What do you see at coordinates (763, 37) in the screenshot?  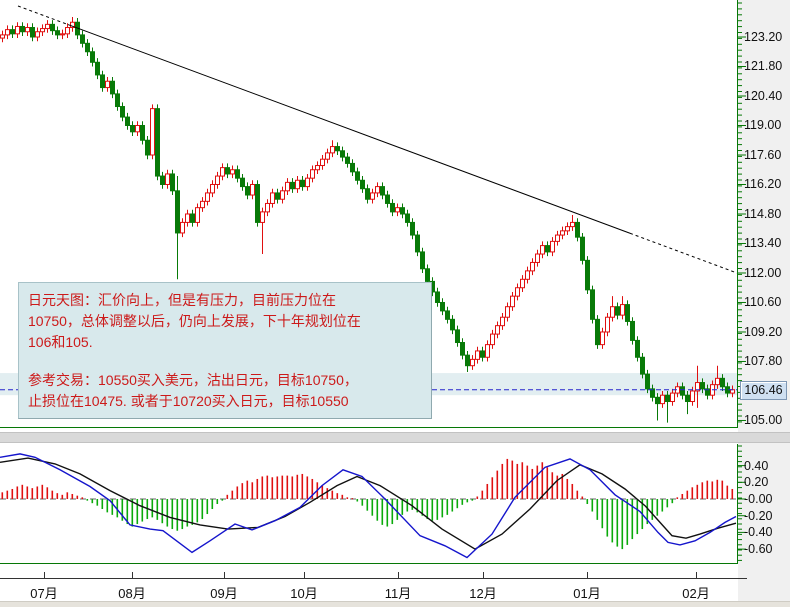 I see `price-axis-label: 123.20` at bounding box center [763, 37].